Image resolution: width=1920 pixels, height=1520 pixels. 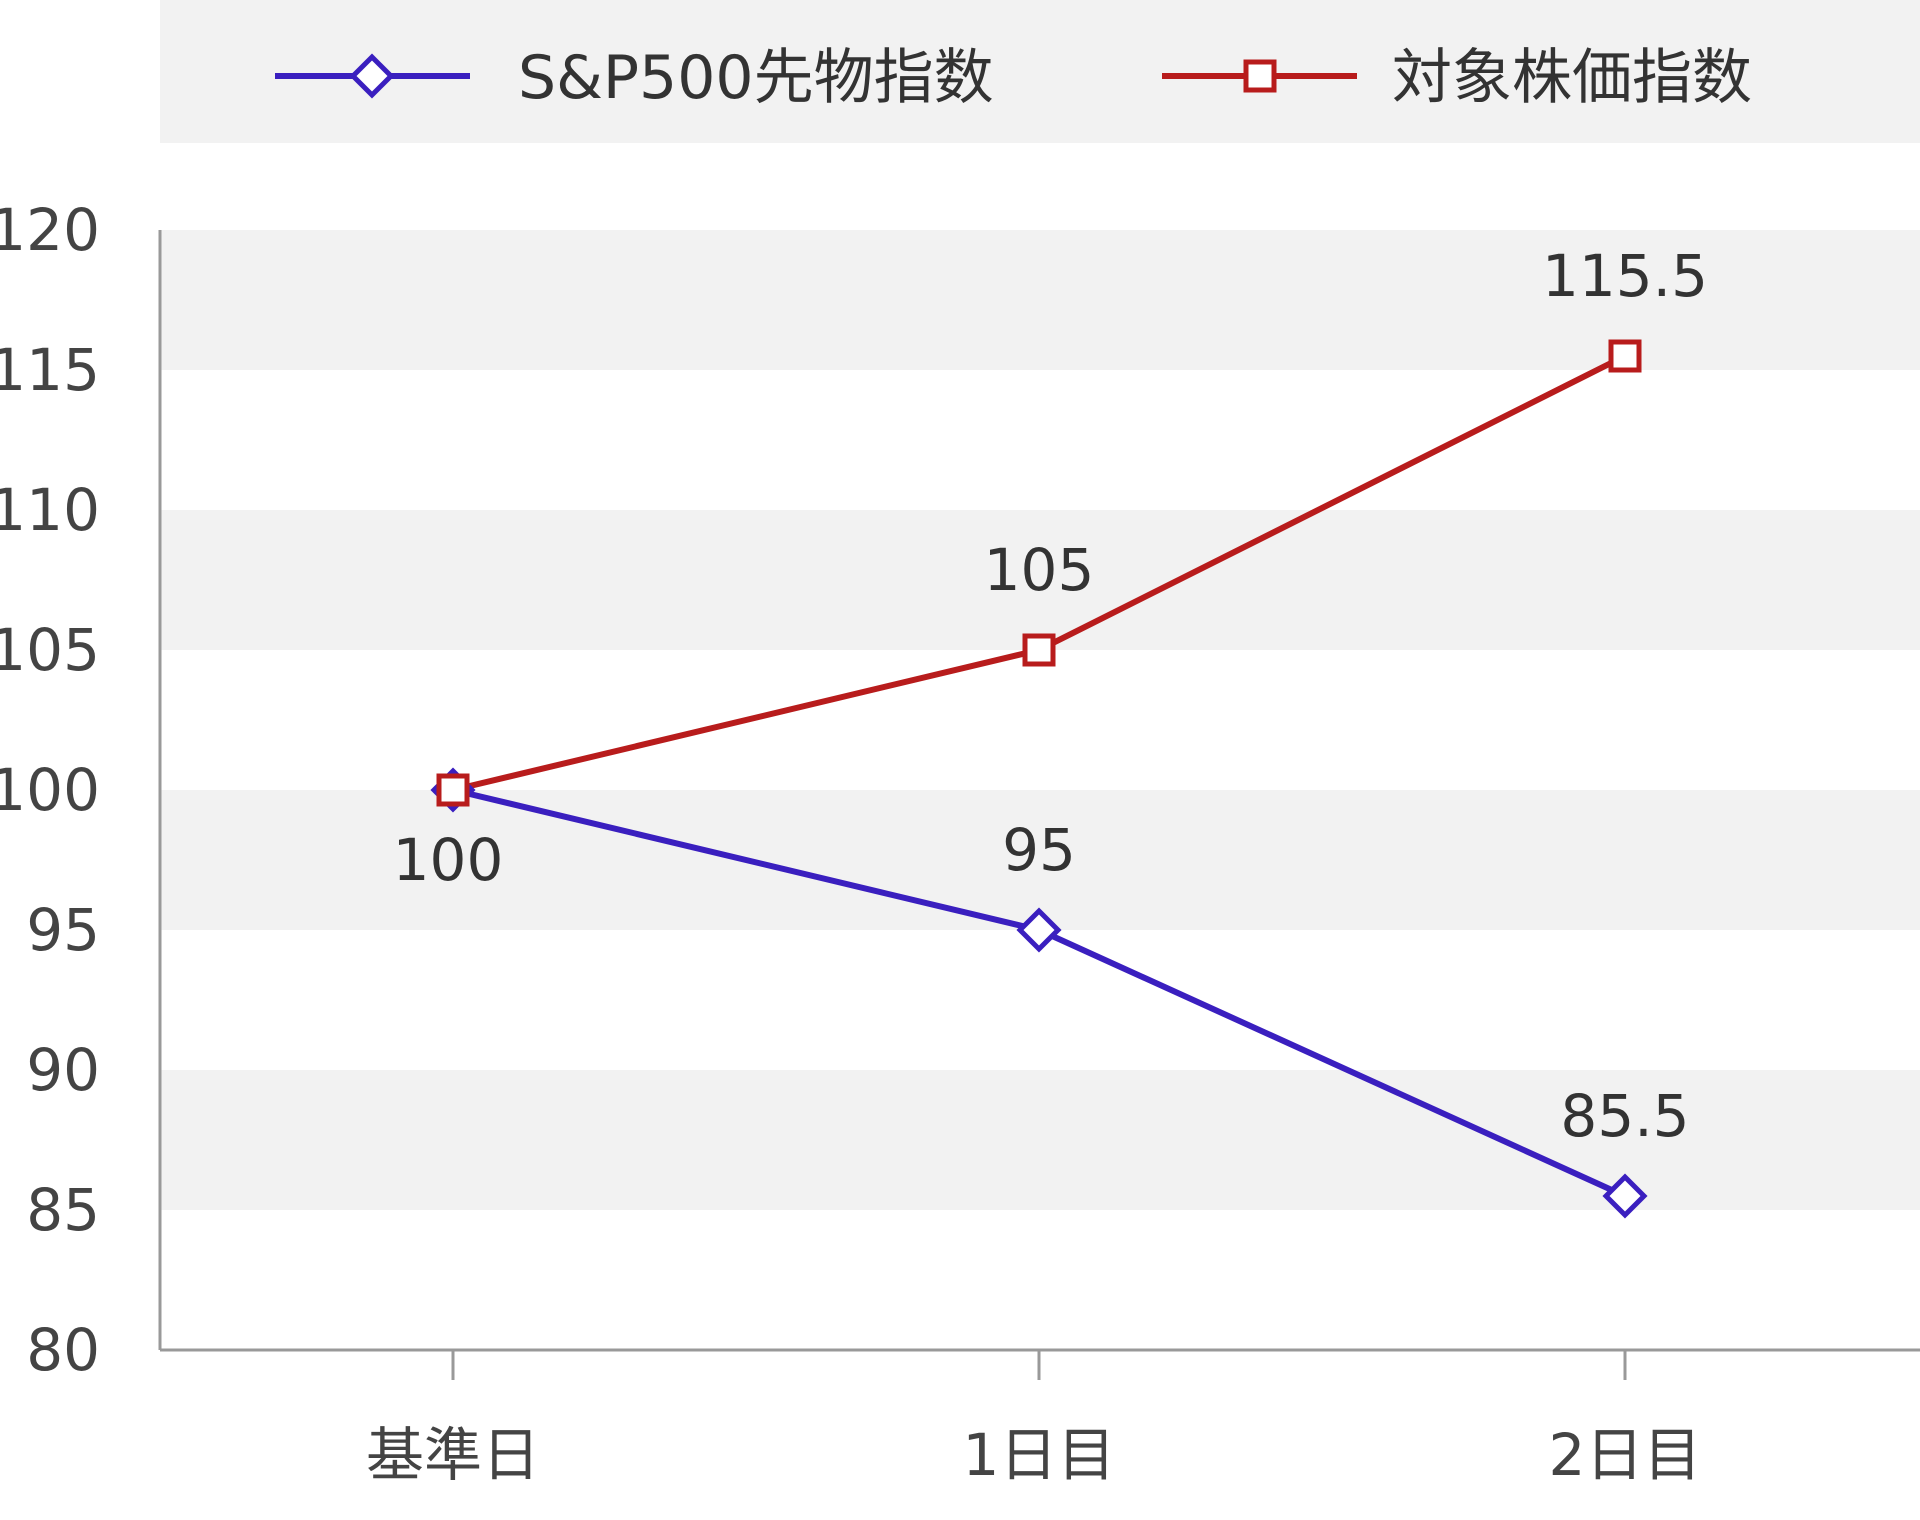 I want to click on data-label: 105, so click(x=1039, y=570).